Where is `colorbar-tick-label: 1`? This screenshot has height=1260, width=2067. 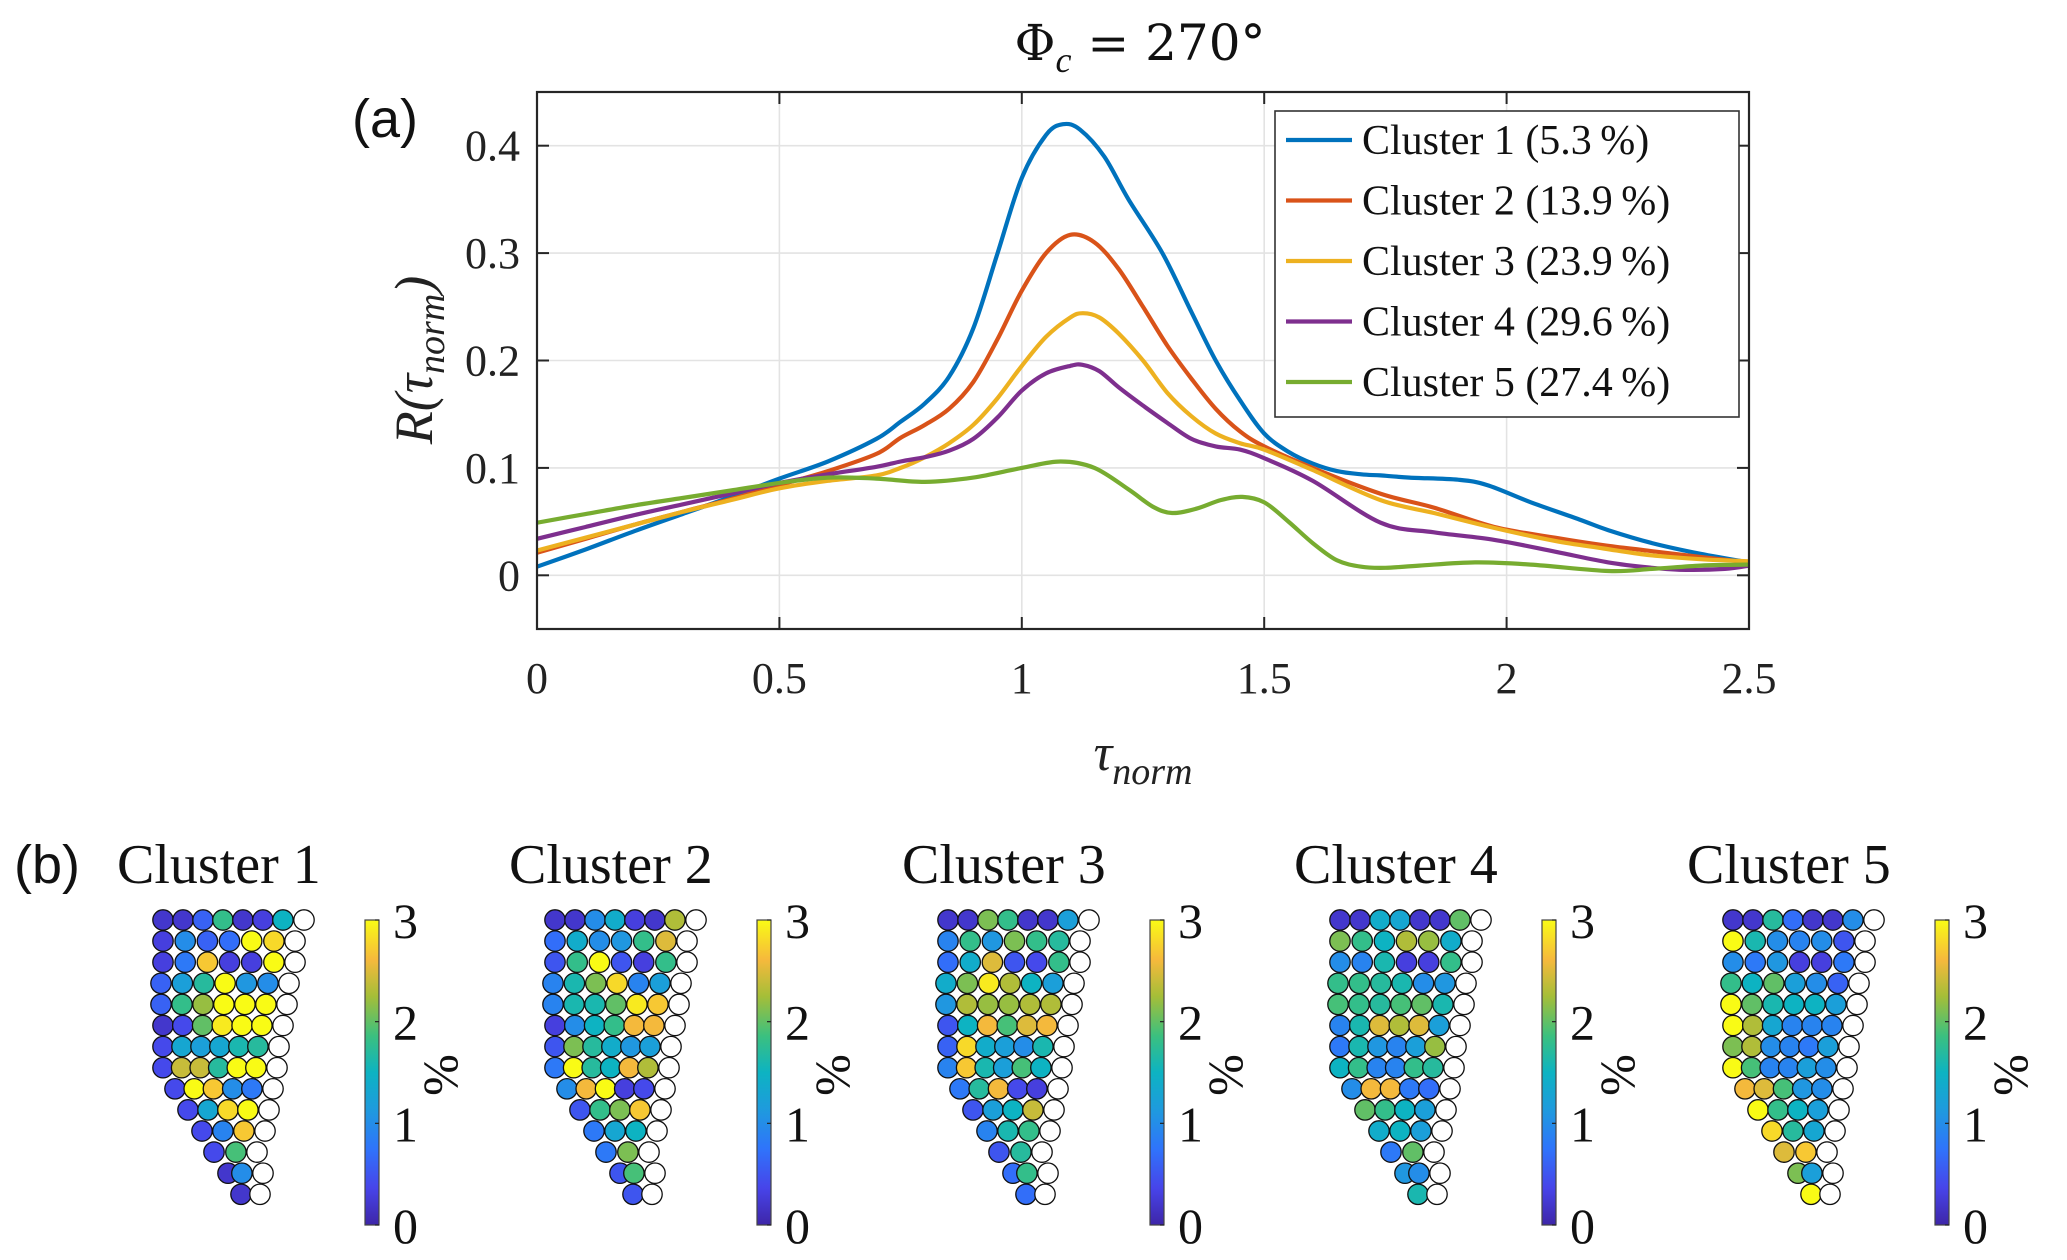 colorbar-tick-label: 1 is located at coordinates (797, 1124).